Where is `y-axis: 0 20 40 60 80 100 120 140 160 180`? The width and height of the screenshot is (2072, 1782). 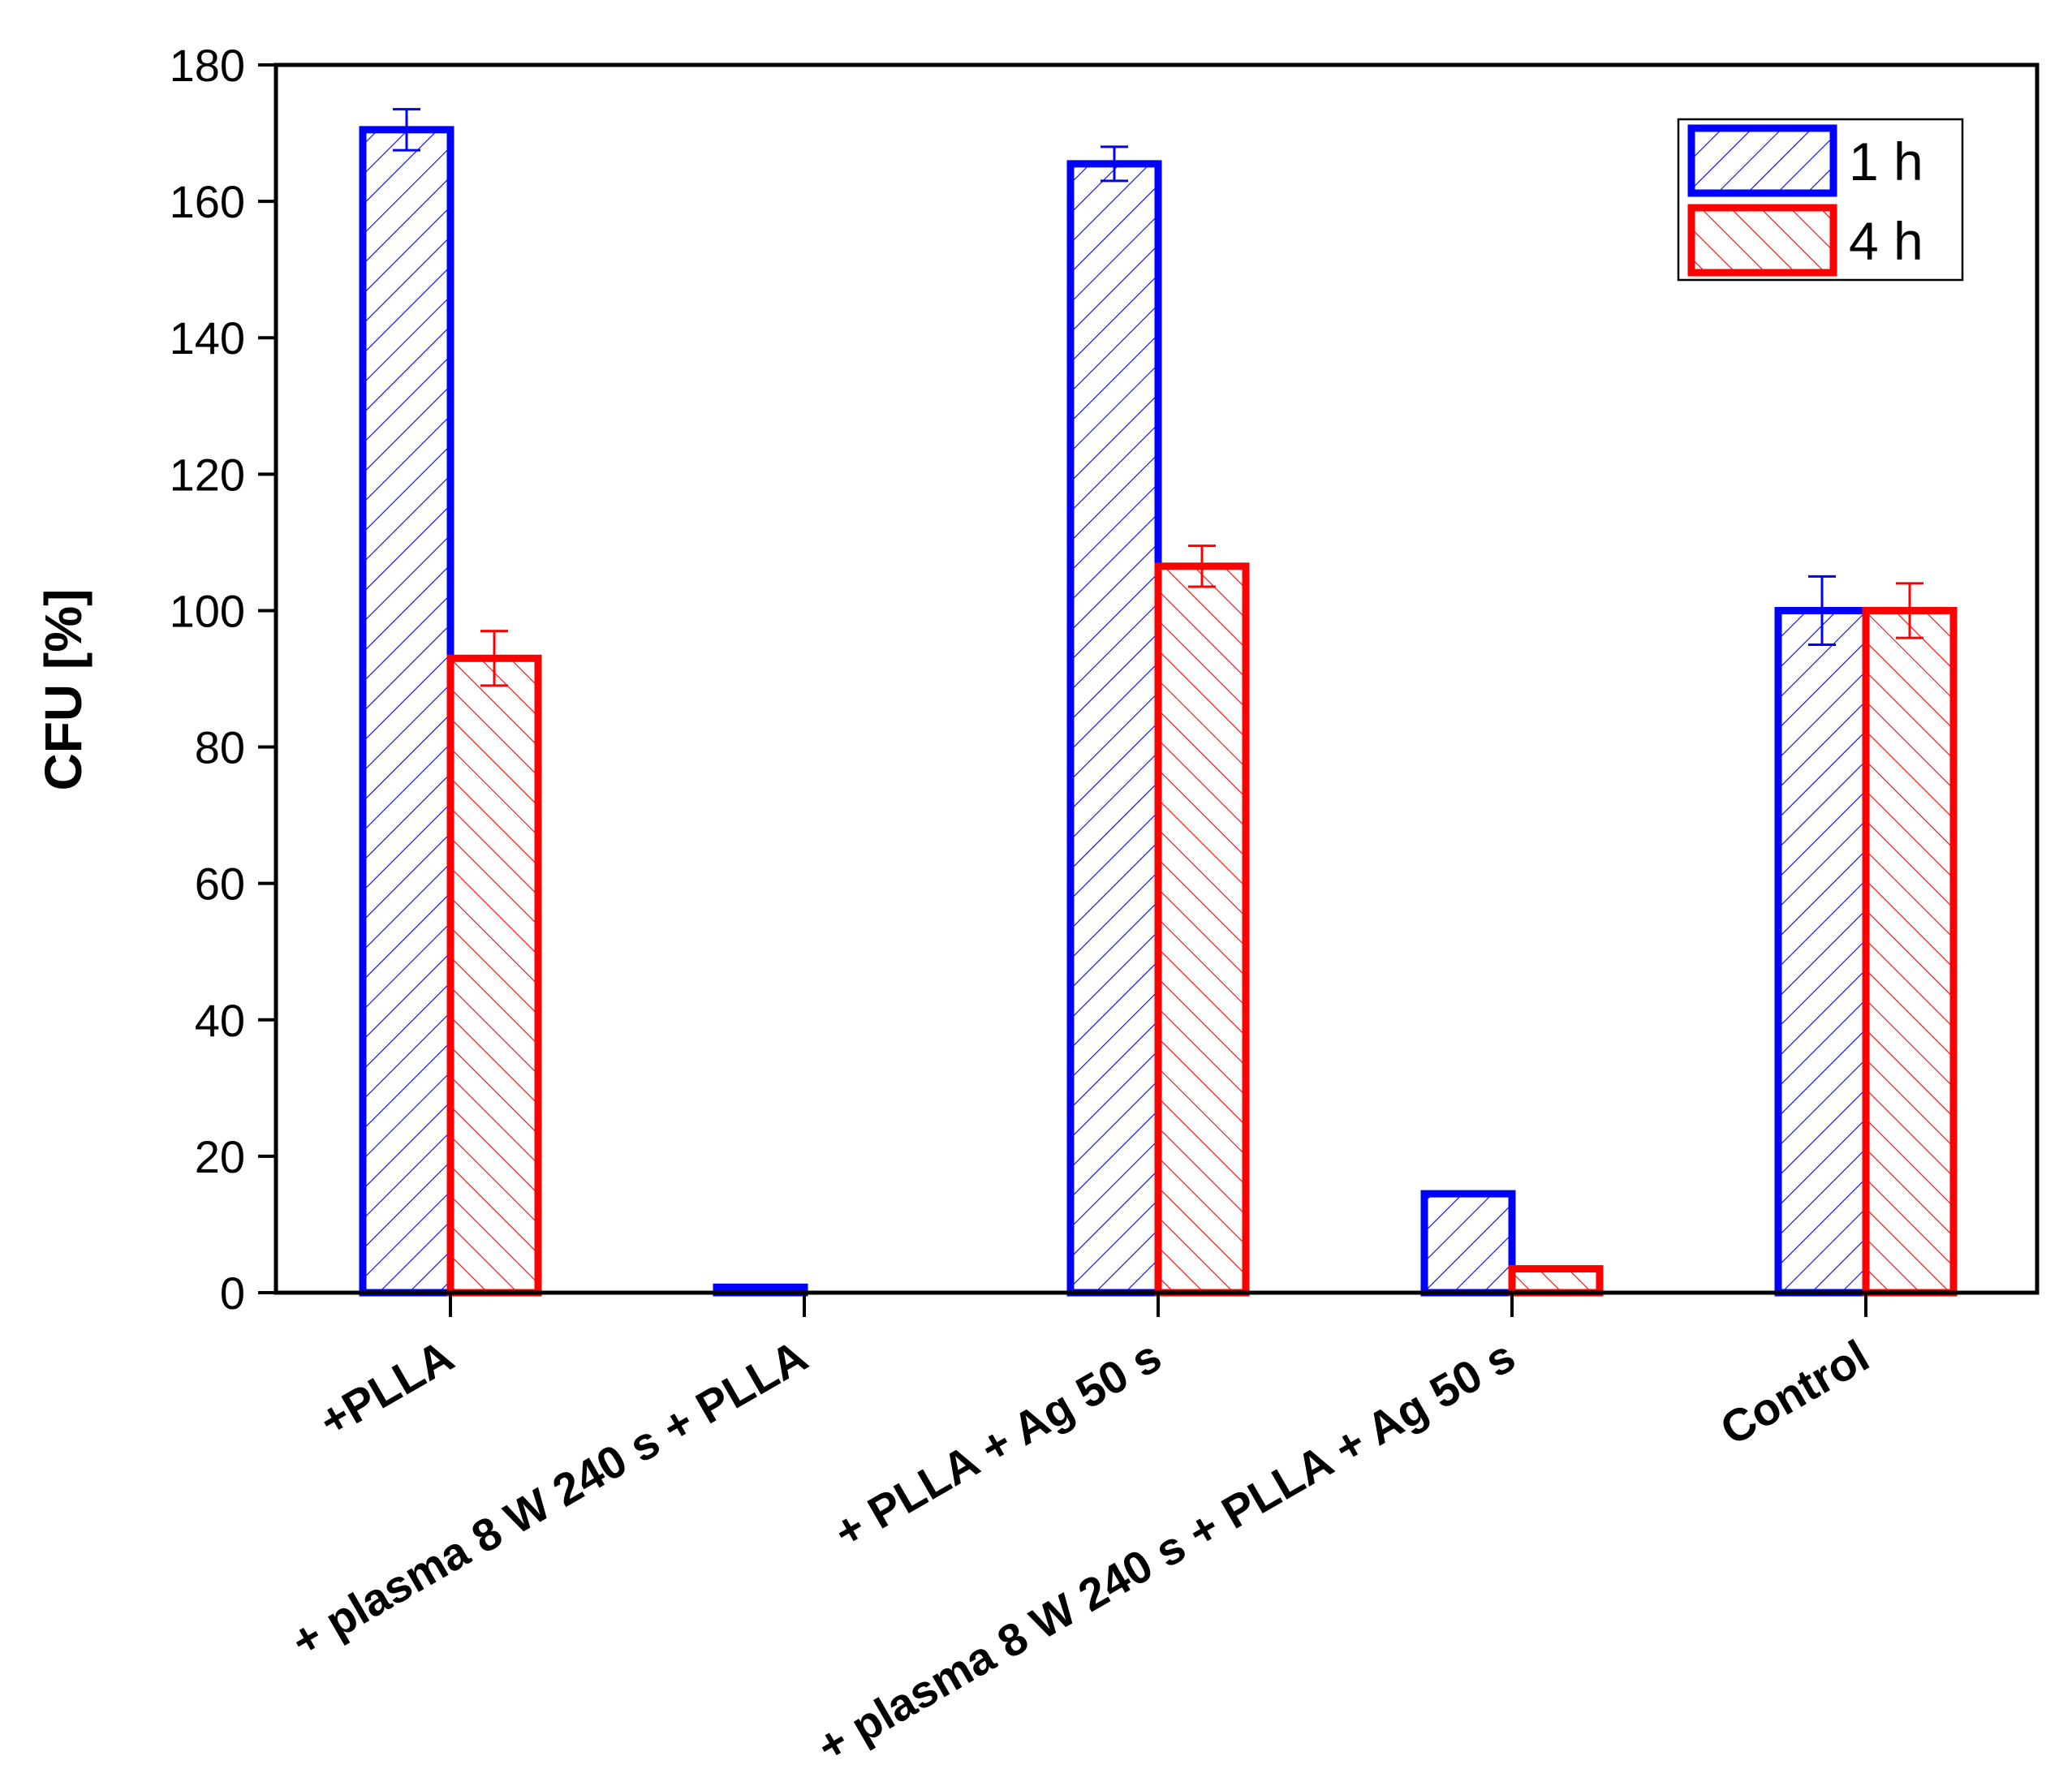
y-axis: 0 20 40 60 80 100 120 140 160 180 is located at coordinates (223, 679).